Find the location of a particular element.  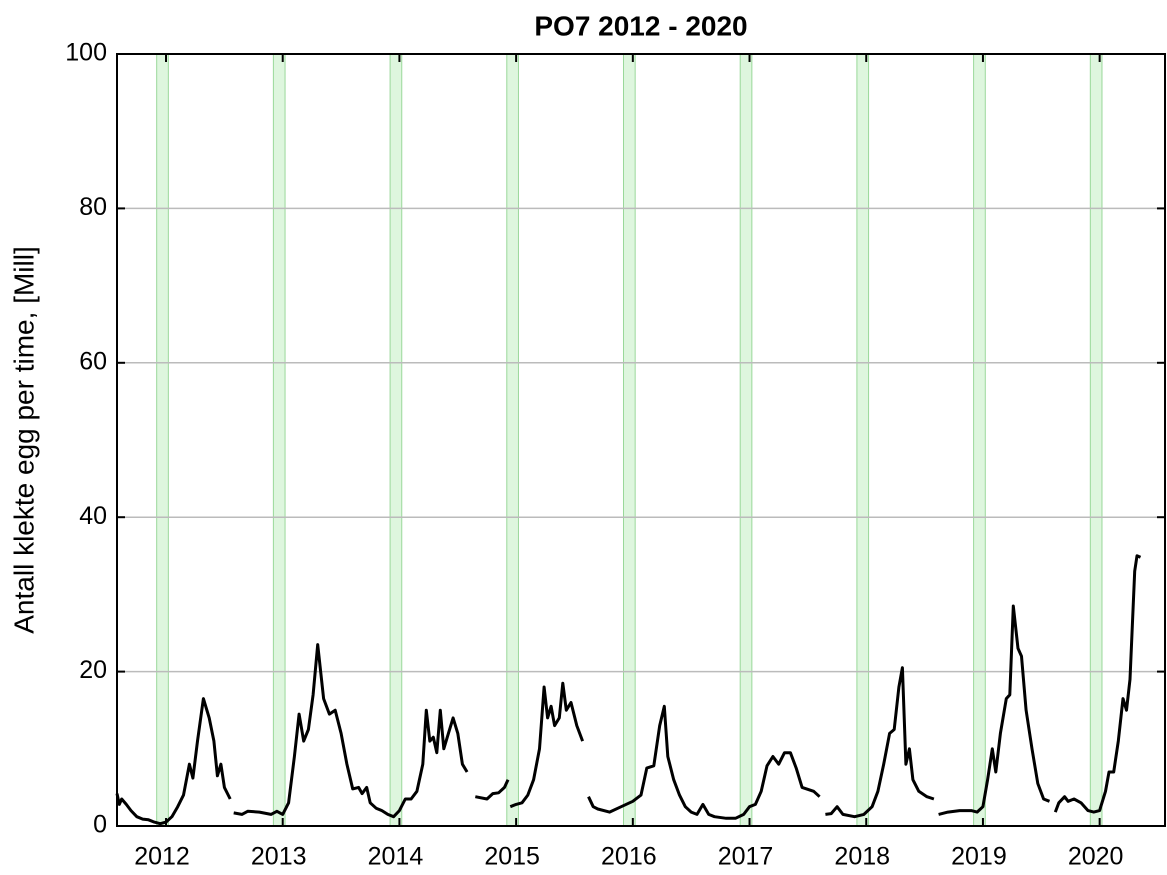

y-axis-label: Antall klekte egg per time, [Mill] is located at coordinates (23, 440).